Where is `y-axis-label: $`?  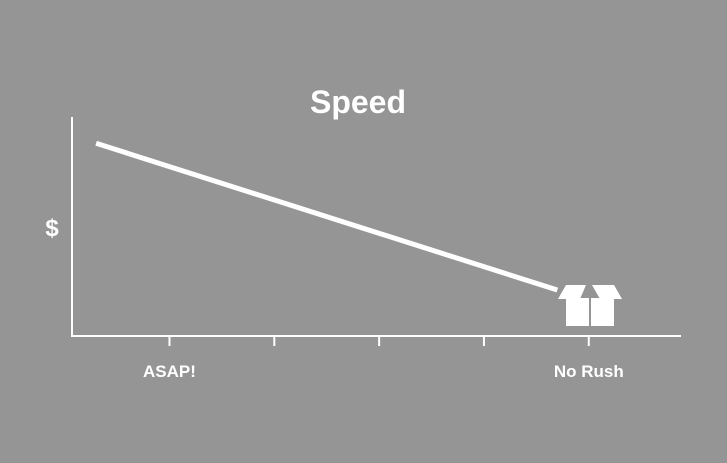
y-axis-label: $ is located at coordinates (52, 228).